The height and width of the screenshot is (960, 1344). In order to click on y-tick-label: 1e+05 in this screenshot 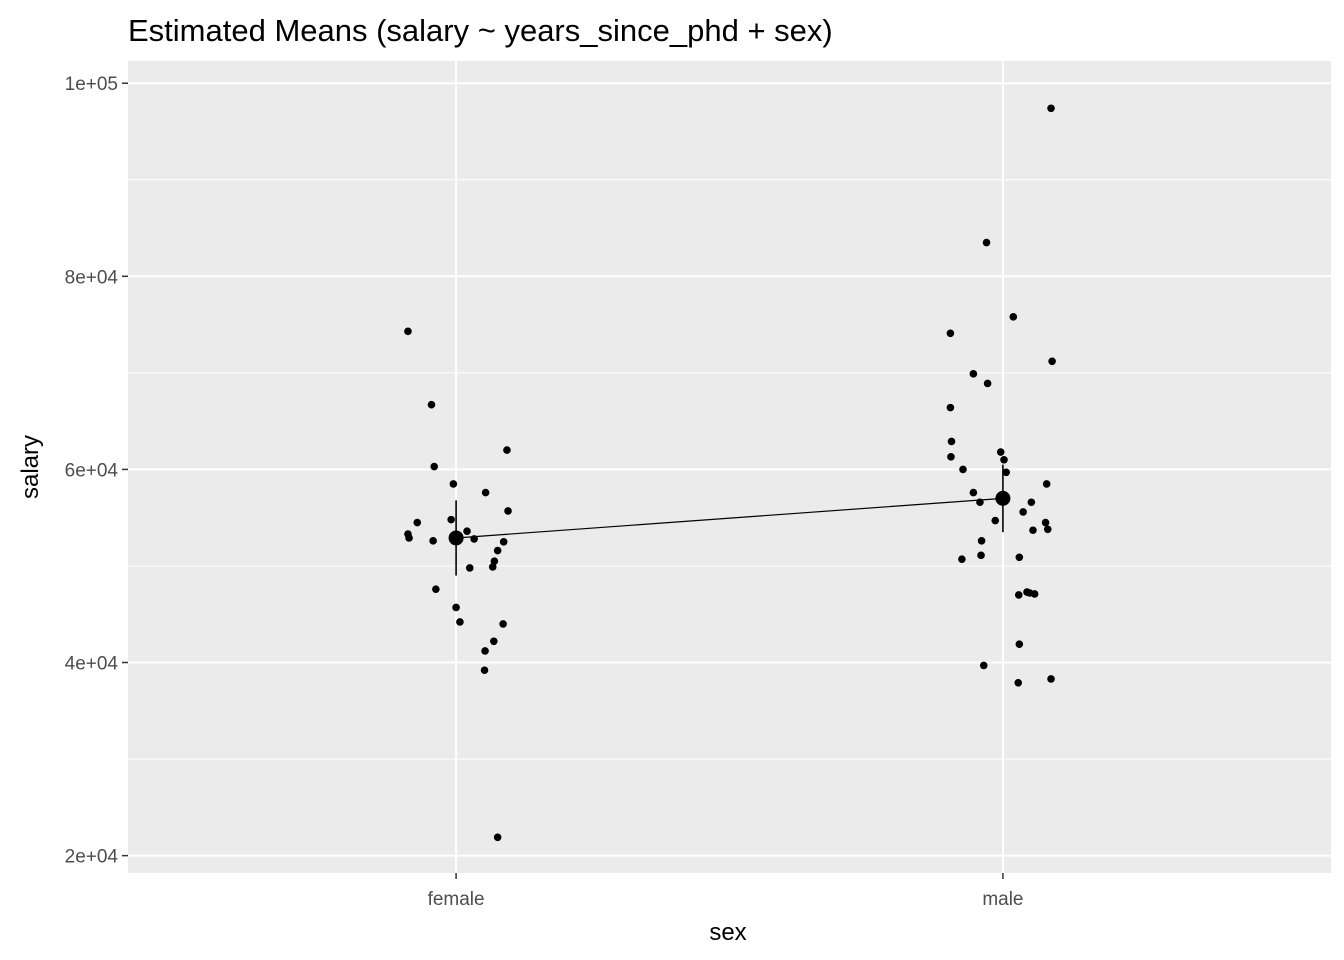, I will do `click(91, 84)`.